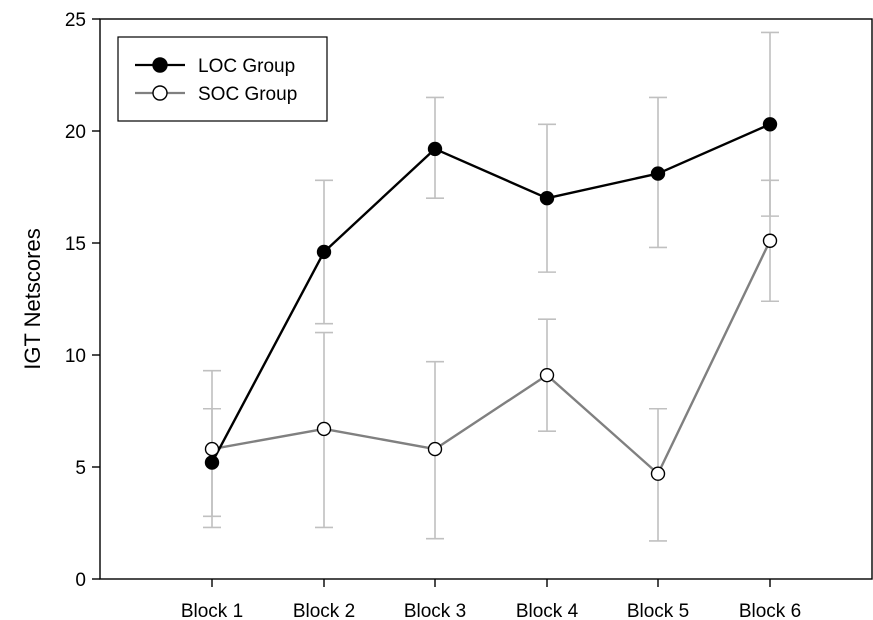 The height and width of the screenshot is (620, 873). I want to click on x-tick-label: Block 2, so click(324, 610).